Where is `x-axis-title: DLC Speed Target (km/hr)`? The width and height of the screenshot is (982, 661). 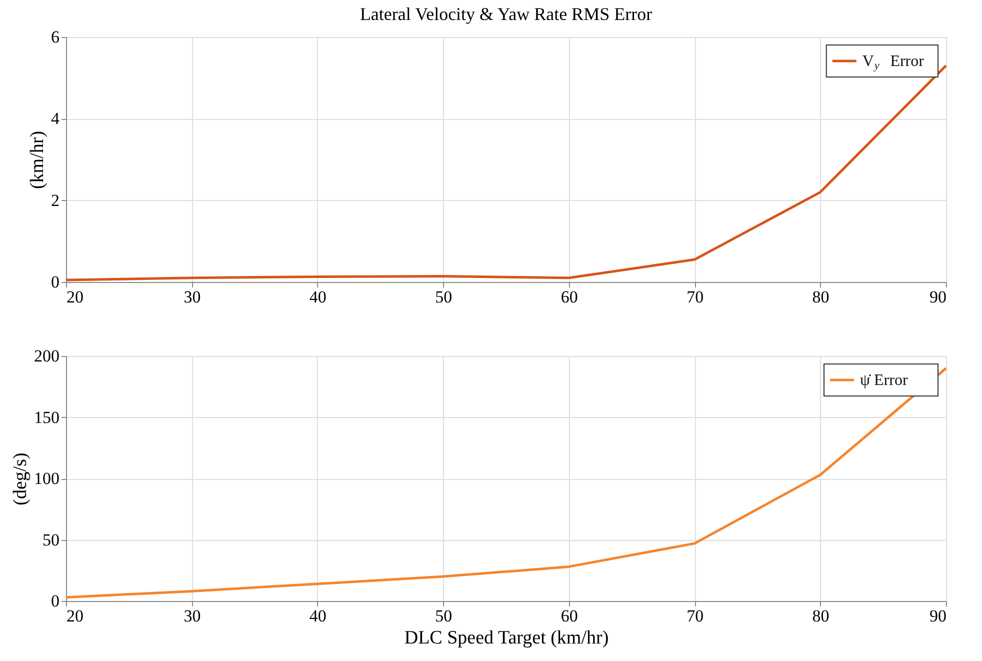
x-axis-title: DLC Speed Target (km/hr) is located at coordinates (506, 638).